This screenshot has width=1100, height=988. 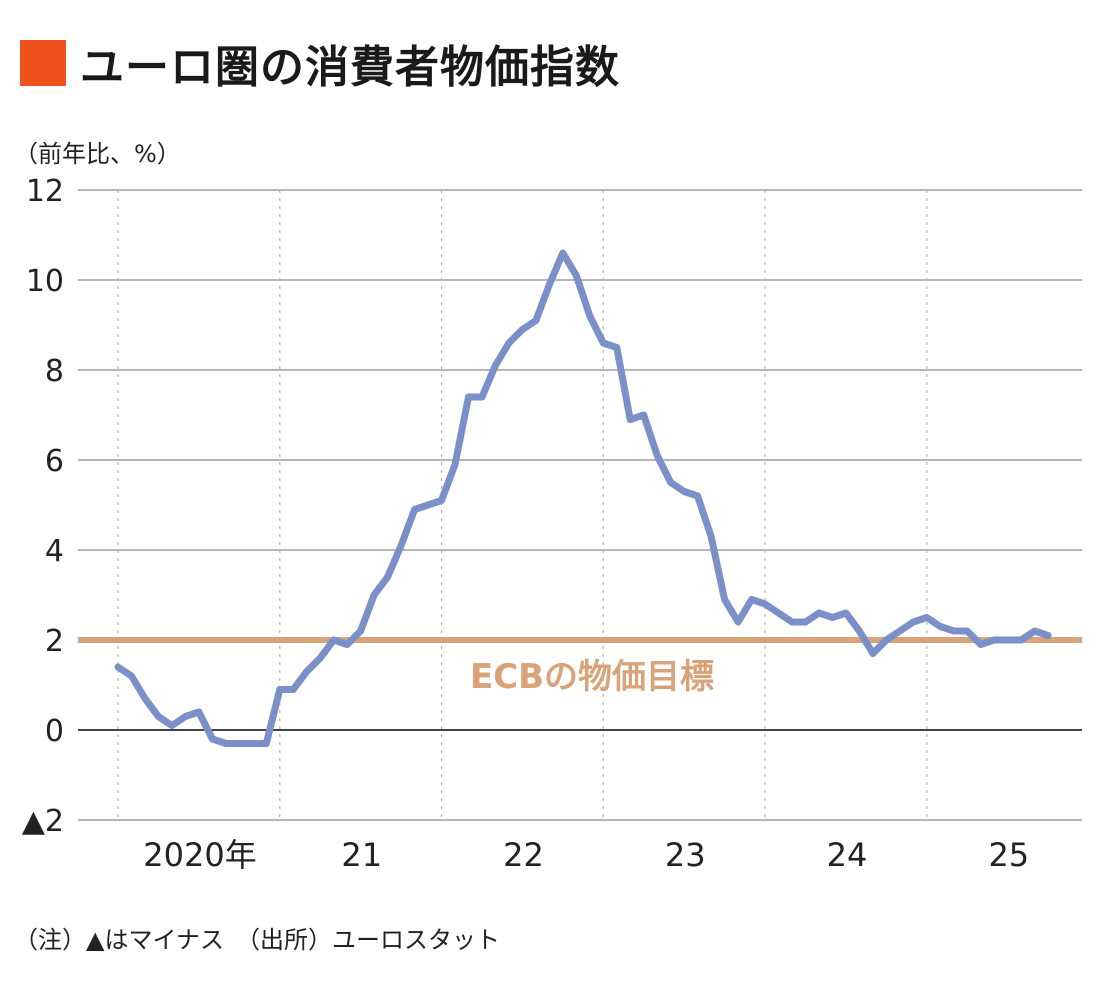 What do you see at coordinates (199, 855) in the screenshot?
I see `x-tick-label: 2020年` at bounding box center [199, 855].